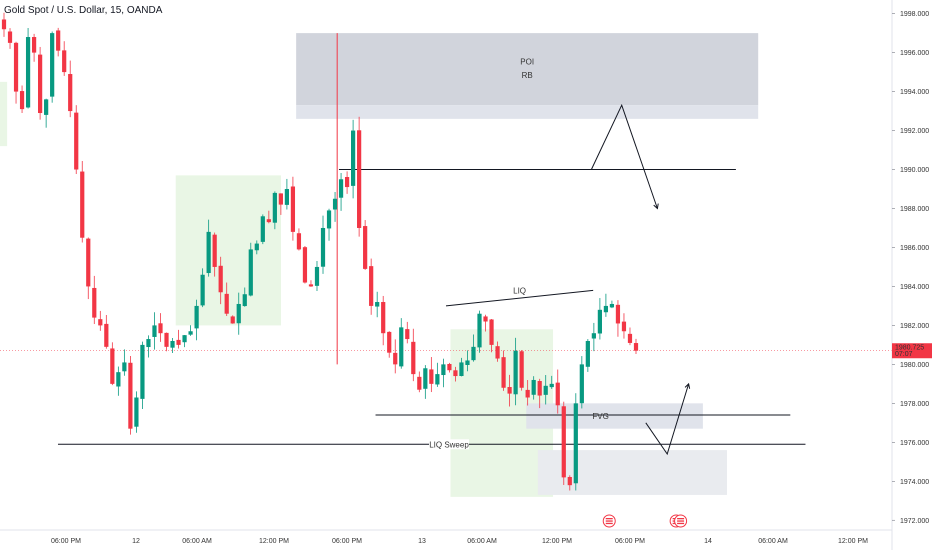 This screenshot has height=555, width=932. I want to click on rb-box, so click(527, 112).